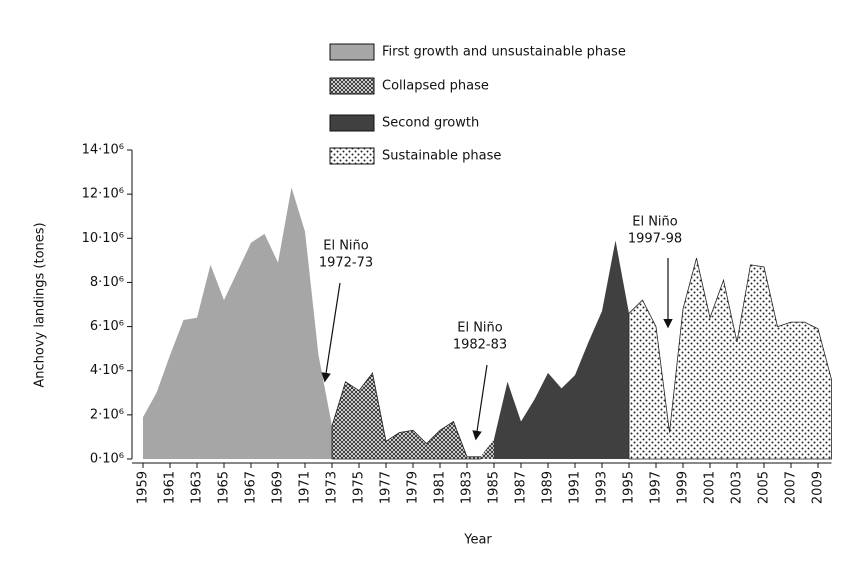  I want to click on x-tick-label: 1999, so click(683, 487).